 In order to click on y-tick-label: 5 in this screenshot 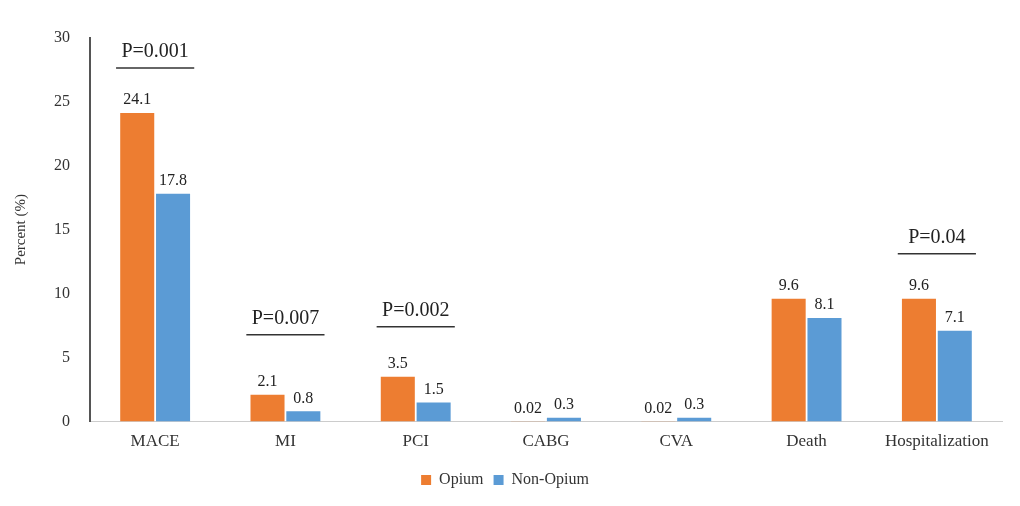, I will do `click(66, 356)`.